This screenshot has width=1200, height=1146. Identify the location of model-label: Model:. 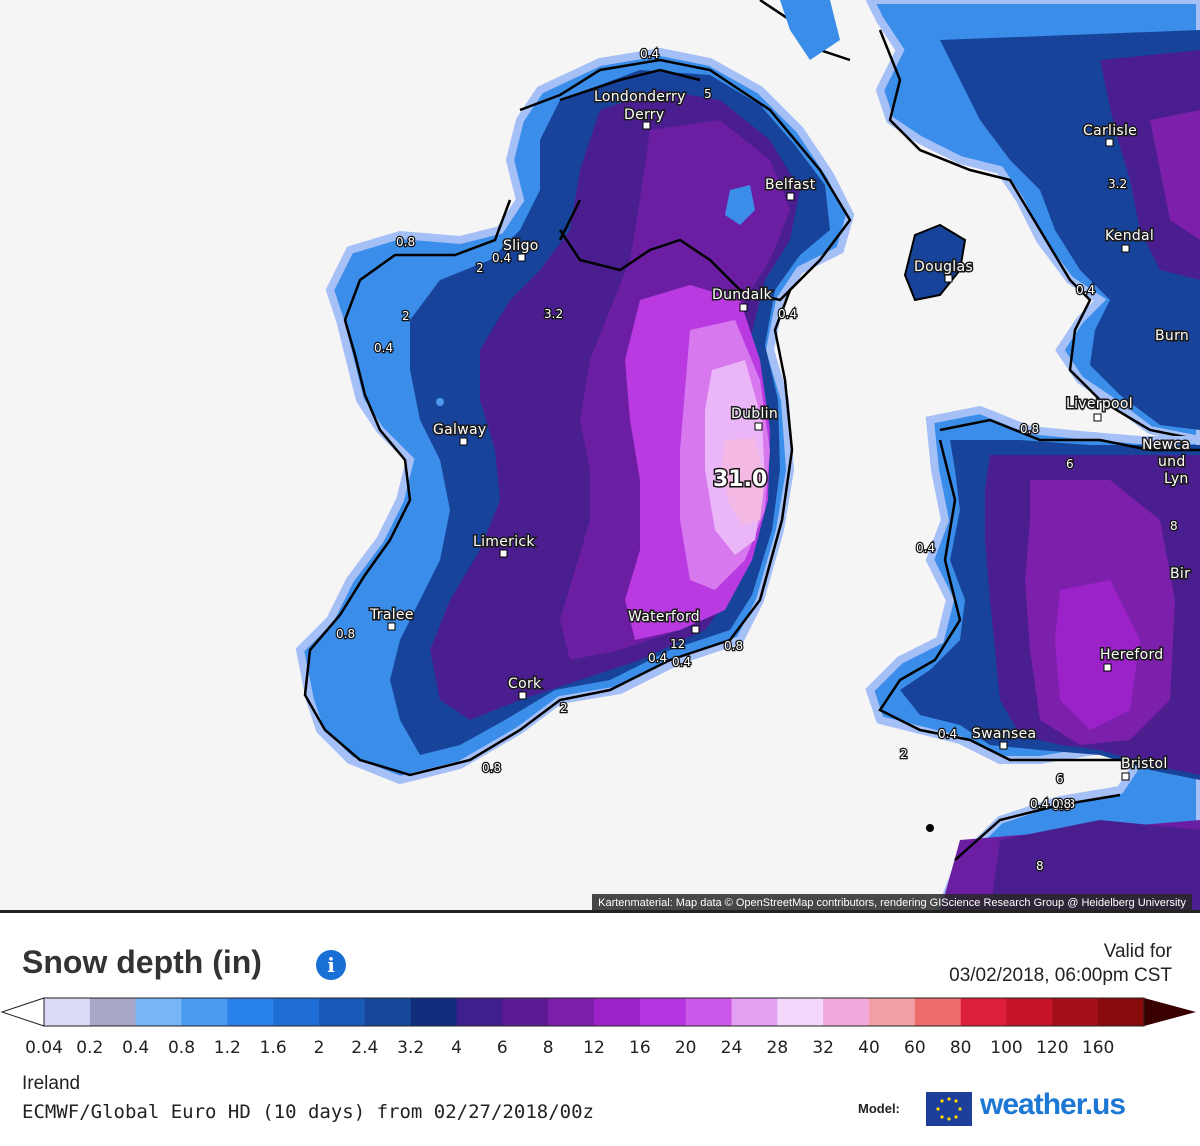
(879, 1108).